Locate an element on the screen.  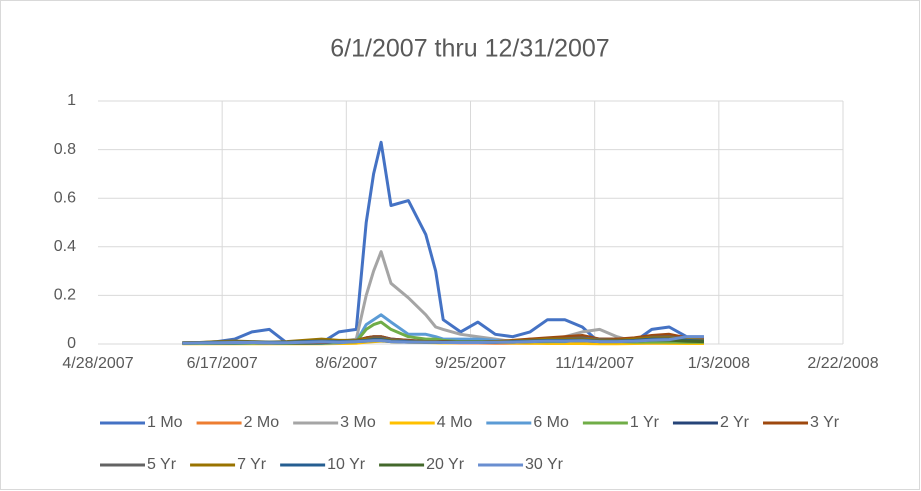
x-tick-label: 4/28/2007 is located at coordinates (97, 363).